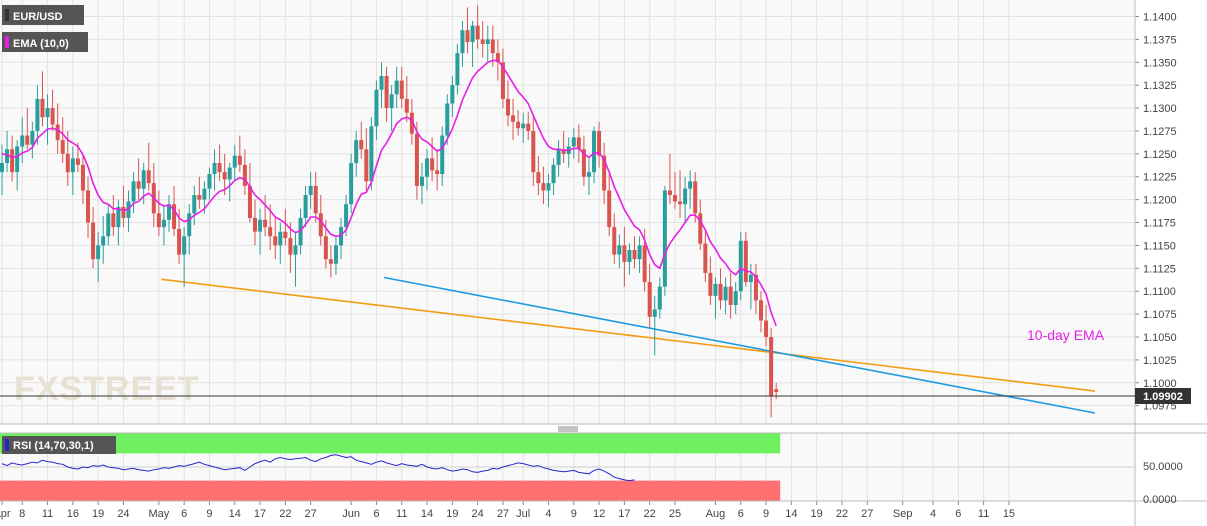 The height and width of the screenshot is (526, 1207). What do you see at coordinates (22, 514) in the screenshot?
I see `x-tick-label: 8` at bounding box center [22, 514].